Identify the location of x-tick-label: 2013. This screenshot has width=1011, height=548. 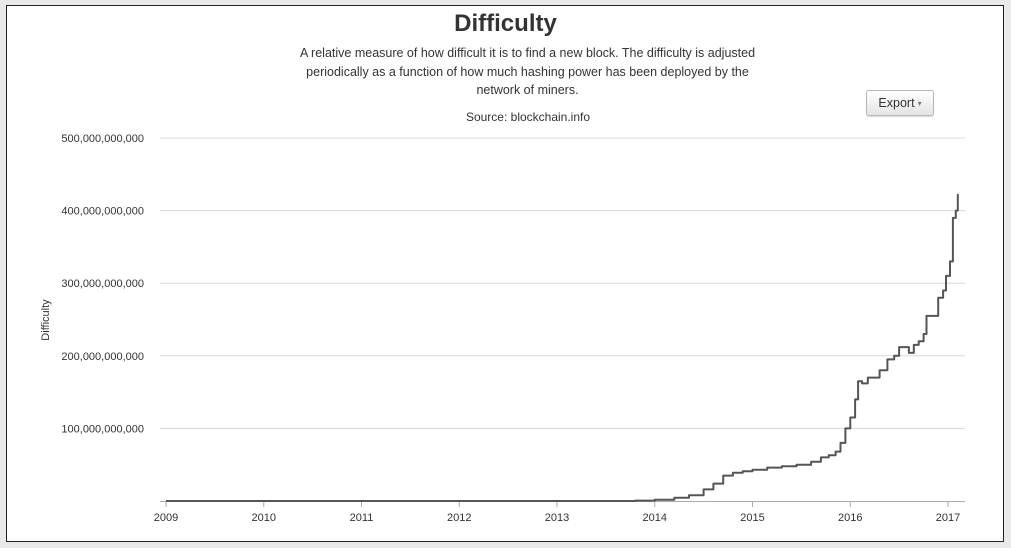
(557, 518).